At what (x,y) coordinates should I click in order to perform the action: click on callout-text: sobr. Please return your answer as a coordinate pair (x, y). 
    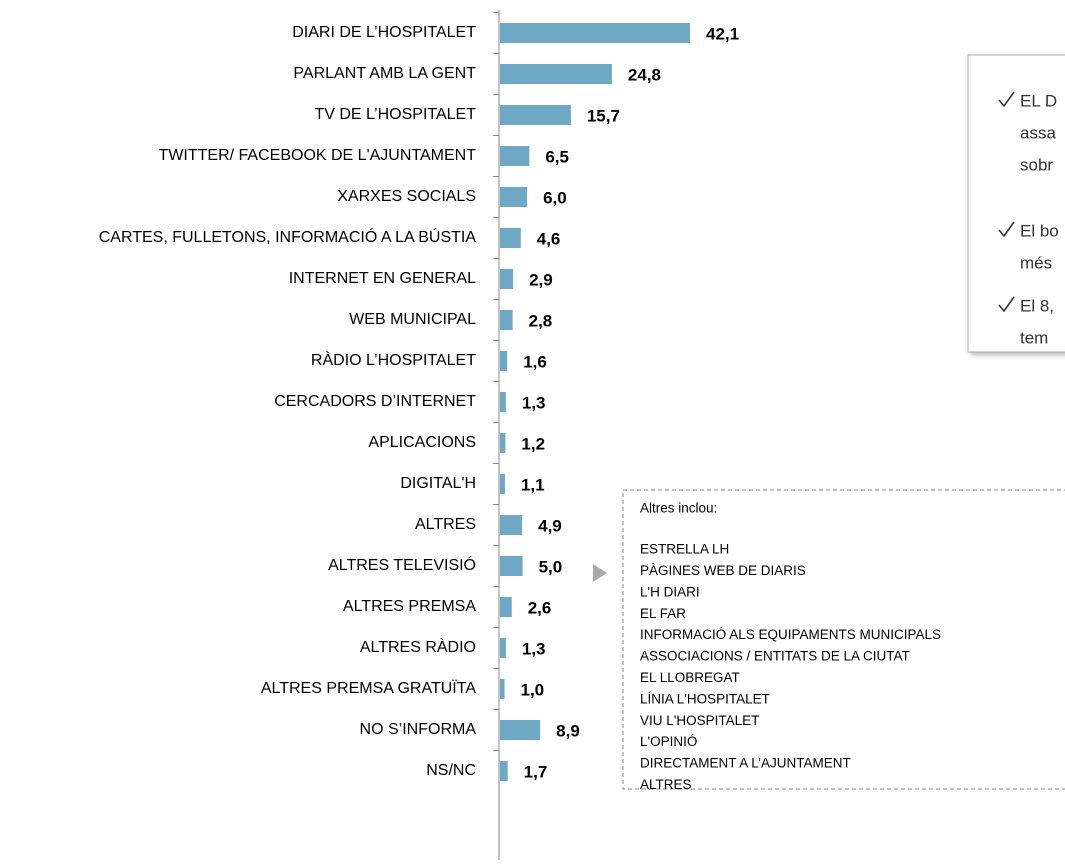
    Looking at the image, I should click on (1036, 164).